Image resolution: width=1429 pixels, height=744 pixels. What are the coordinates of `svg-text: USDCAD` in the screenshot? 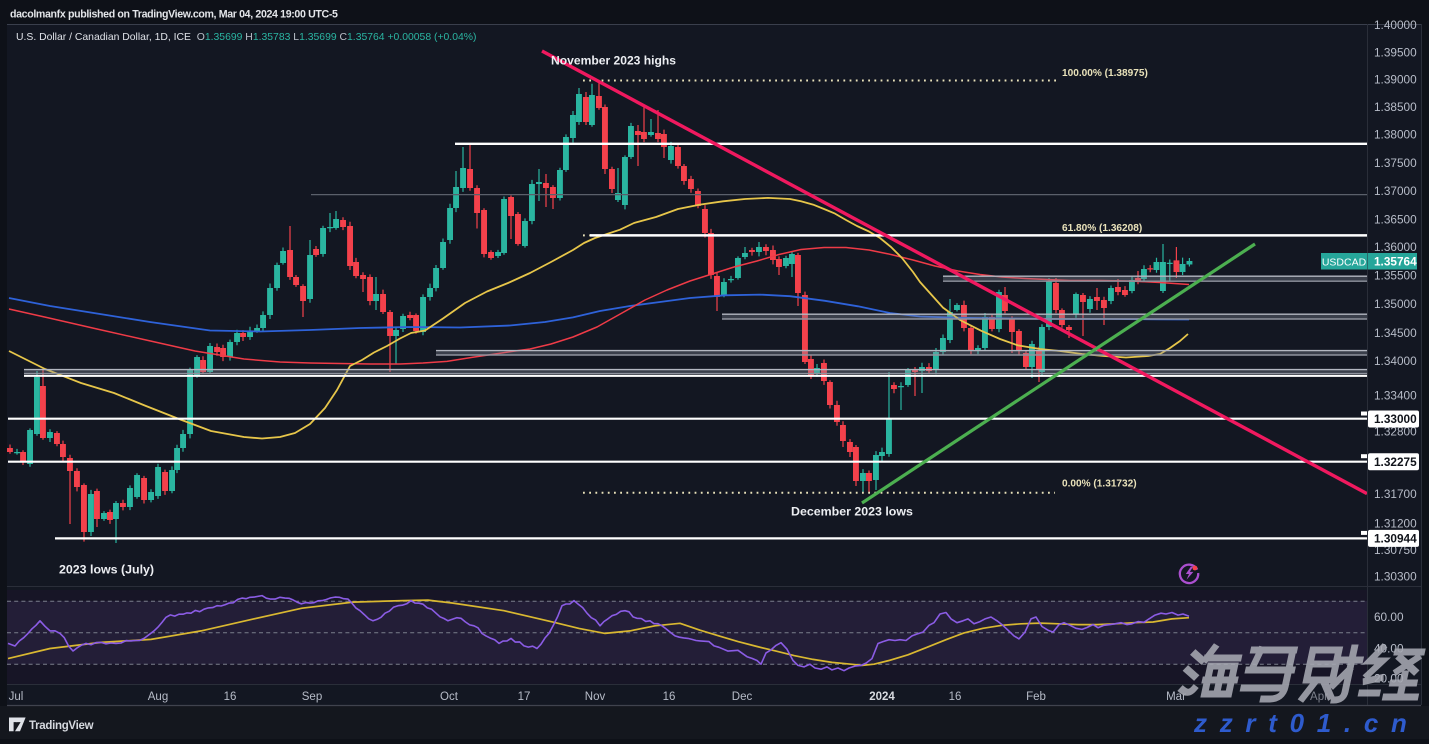 It's located at (1344, 262).